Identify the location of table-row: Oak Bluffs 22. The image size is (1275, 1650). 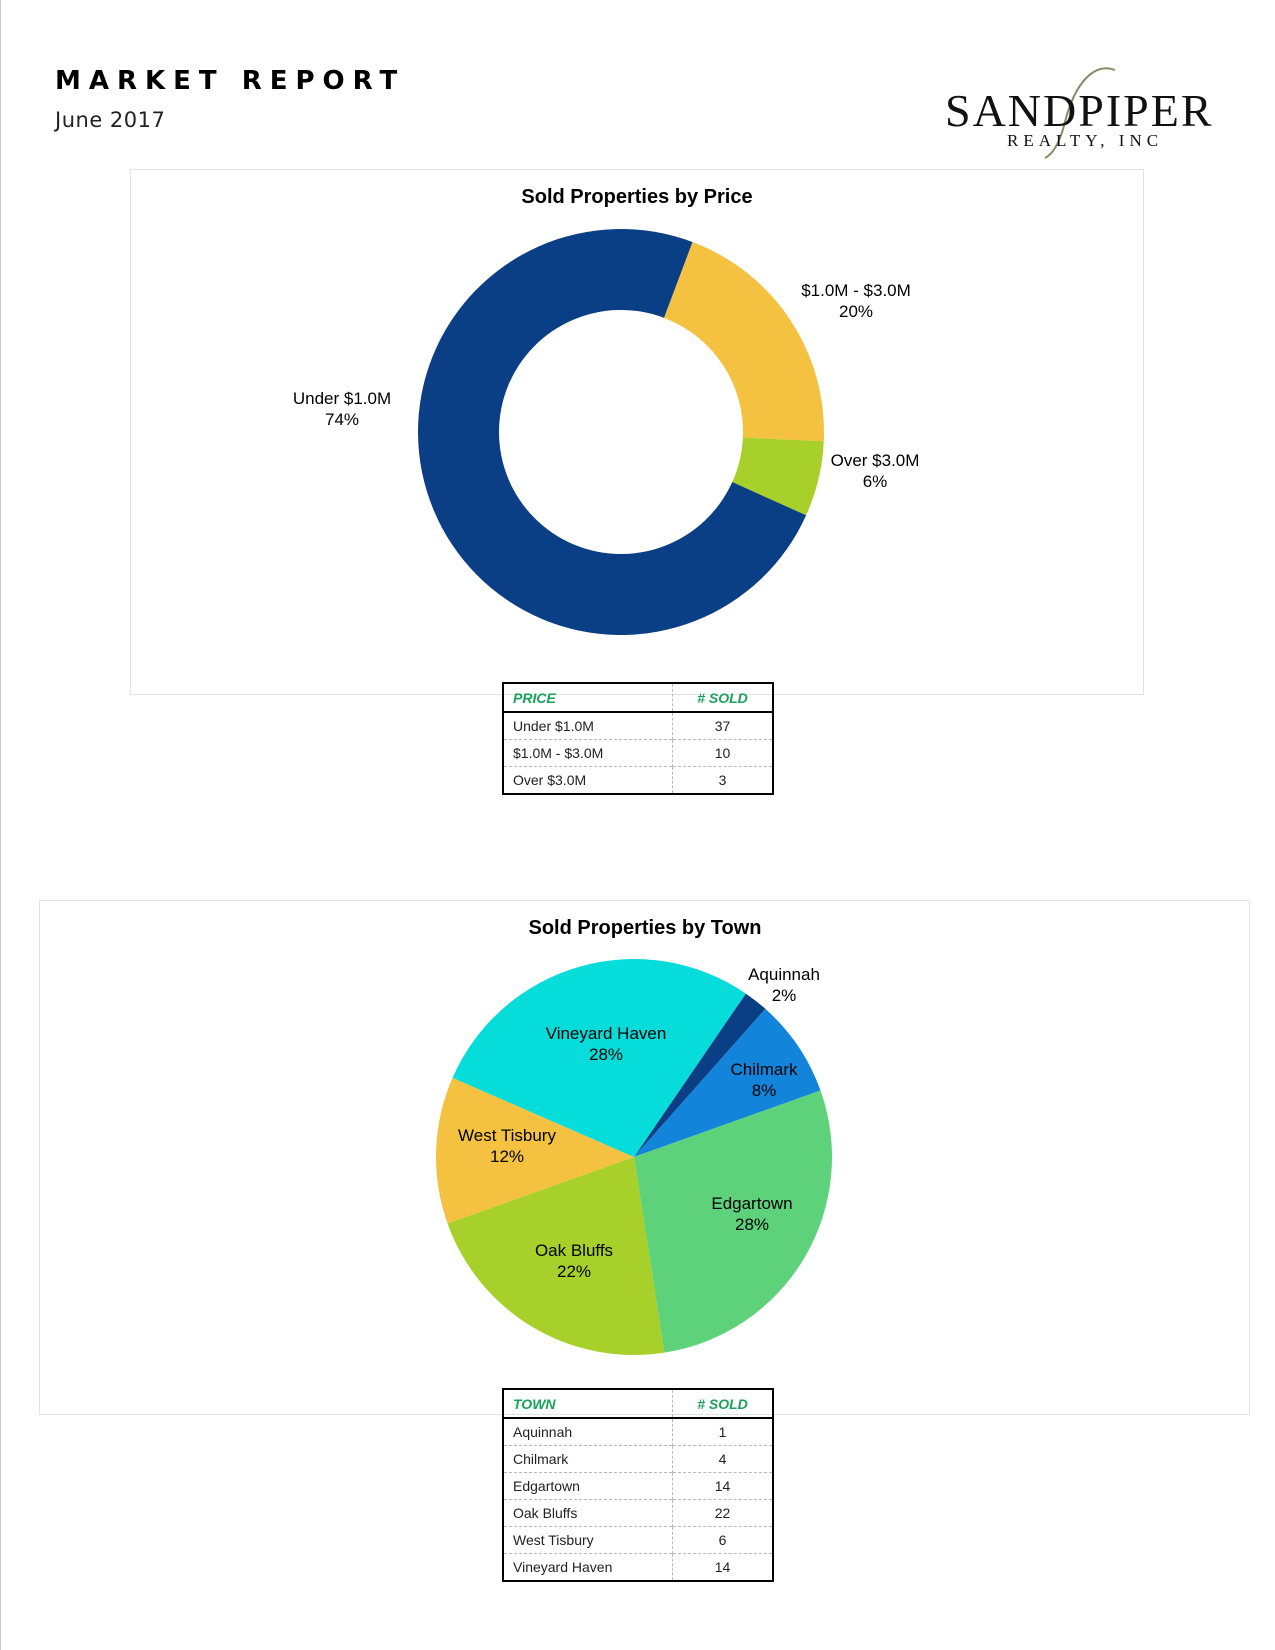
(638, 1513).